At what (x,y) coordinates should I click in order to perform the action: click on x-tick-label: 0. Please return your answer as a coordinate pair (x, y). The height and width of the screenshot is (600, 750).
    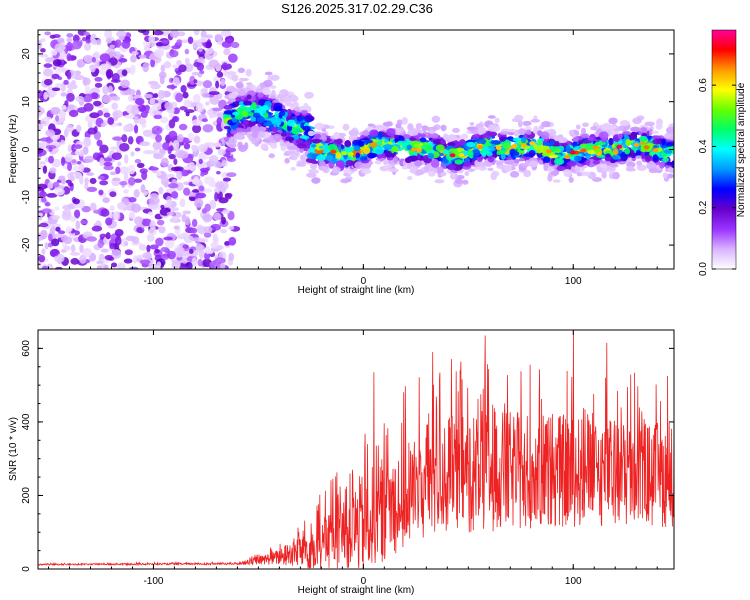
    Looking at the image, I should click on (364, 281).